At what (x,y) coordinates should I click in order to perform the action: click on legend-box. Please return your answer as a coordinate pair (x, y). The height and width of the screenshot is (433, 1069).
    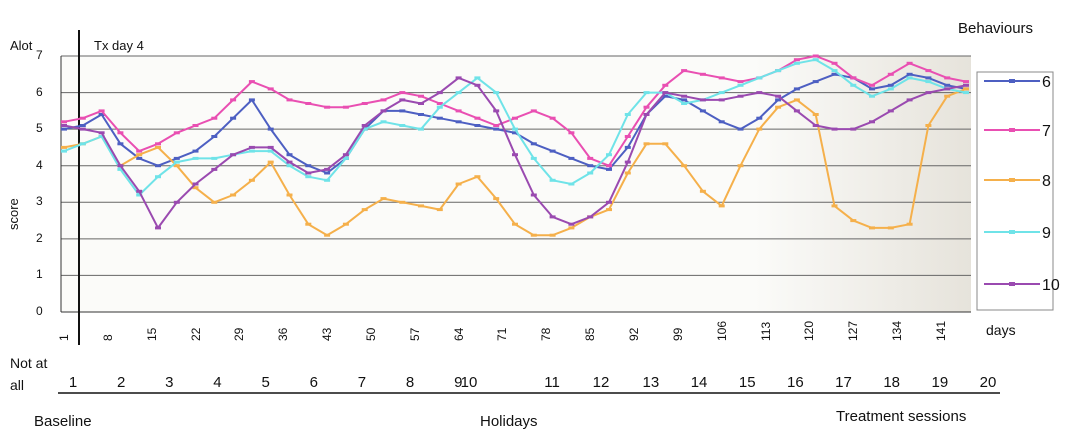
    Looking at the image, I should click on (1015, 191).